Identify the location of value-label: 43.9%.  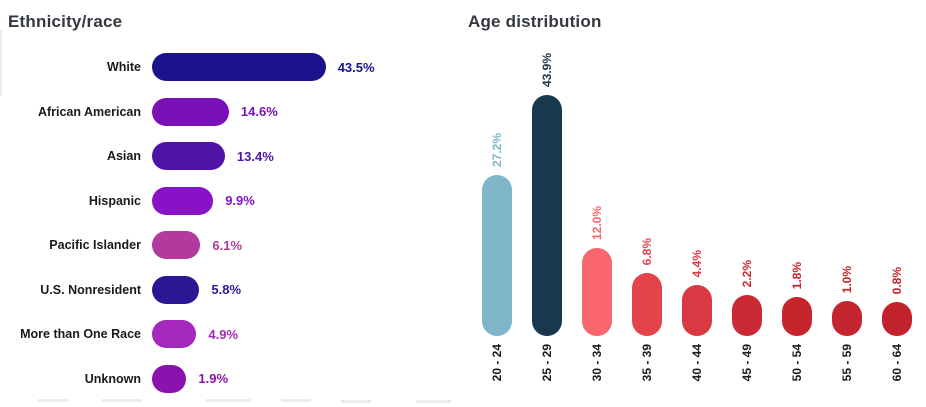
(547, 70).